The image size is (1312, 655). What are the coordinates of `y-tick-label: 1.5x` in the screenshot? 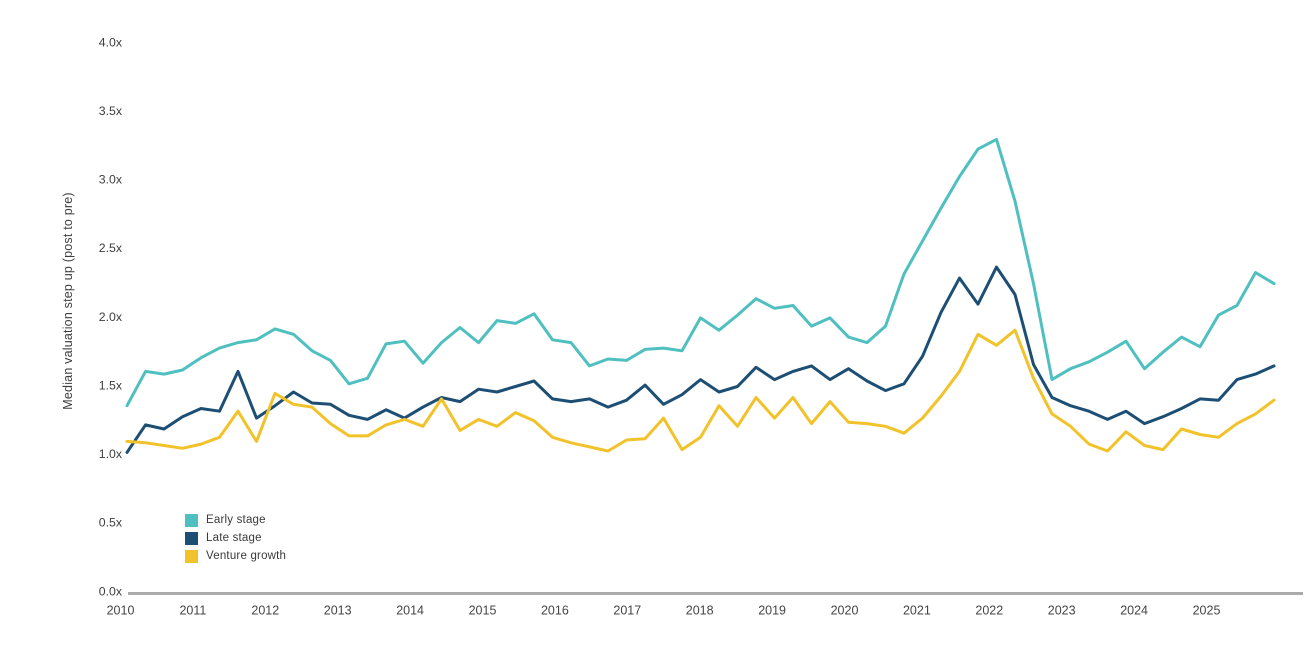 It's located at (111, 385).